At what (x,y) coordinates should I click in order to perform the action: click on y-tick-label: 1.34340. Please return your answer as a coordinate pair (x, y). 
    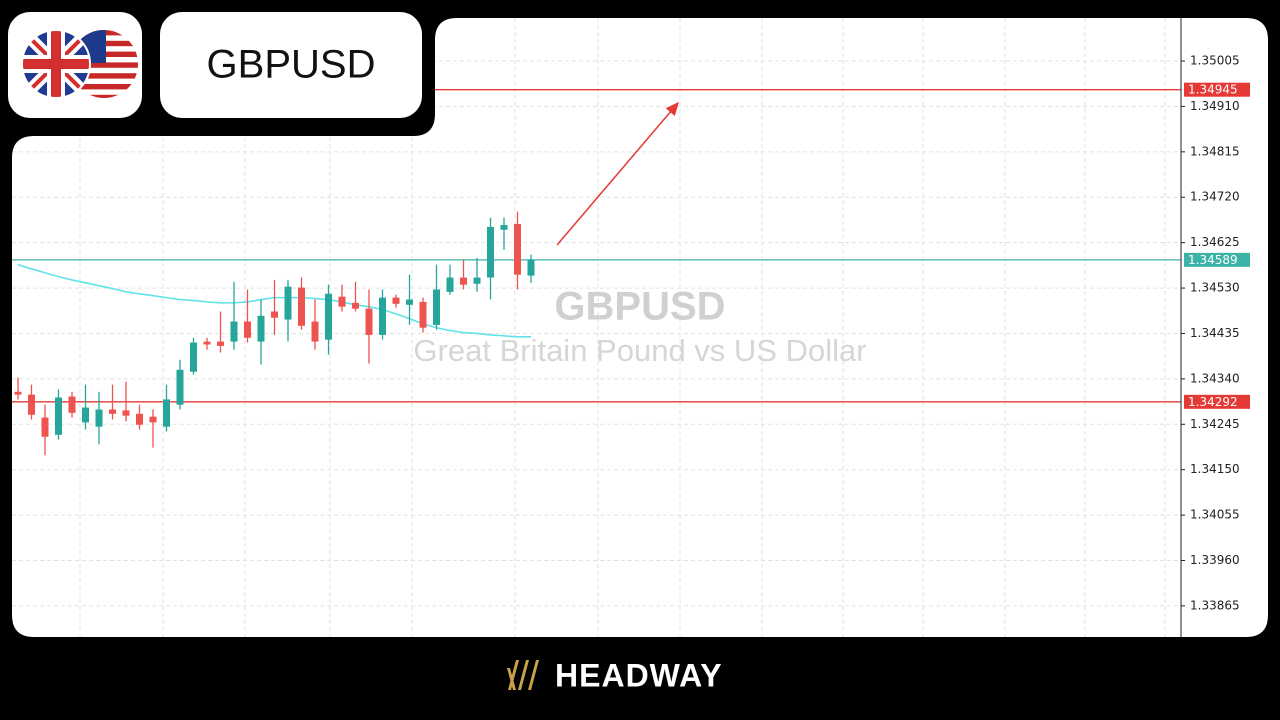
    Looking at the image, I should click on (1215, 378).